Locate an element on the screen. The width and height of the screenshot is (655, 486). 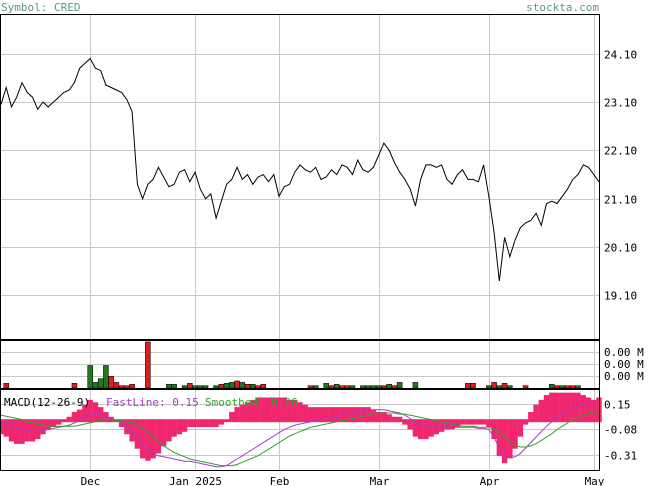
symbol-label: Symbol: CRED is located at coordinates (40, 7).